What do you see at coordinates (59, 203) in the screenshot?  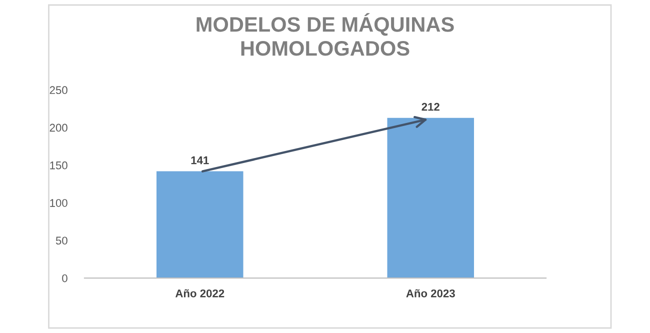 I see `y-tick-label: 100` at bounding box center [59, 203].